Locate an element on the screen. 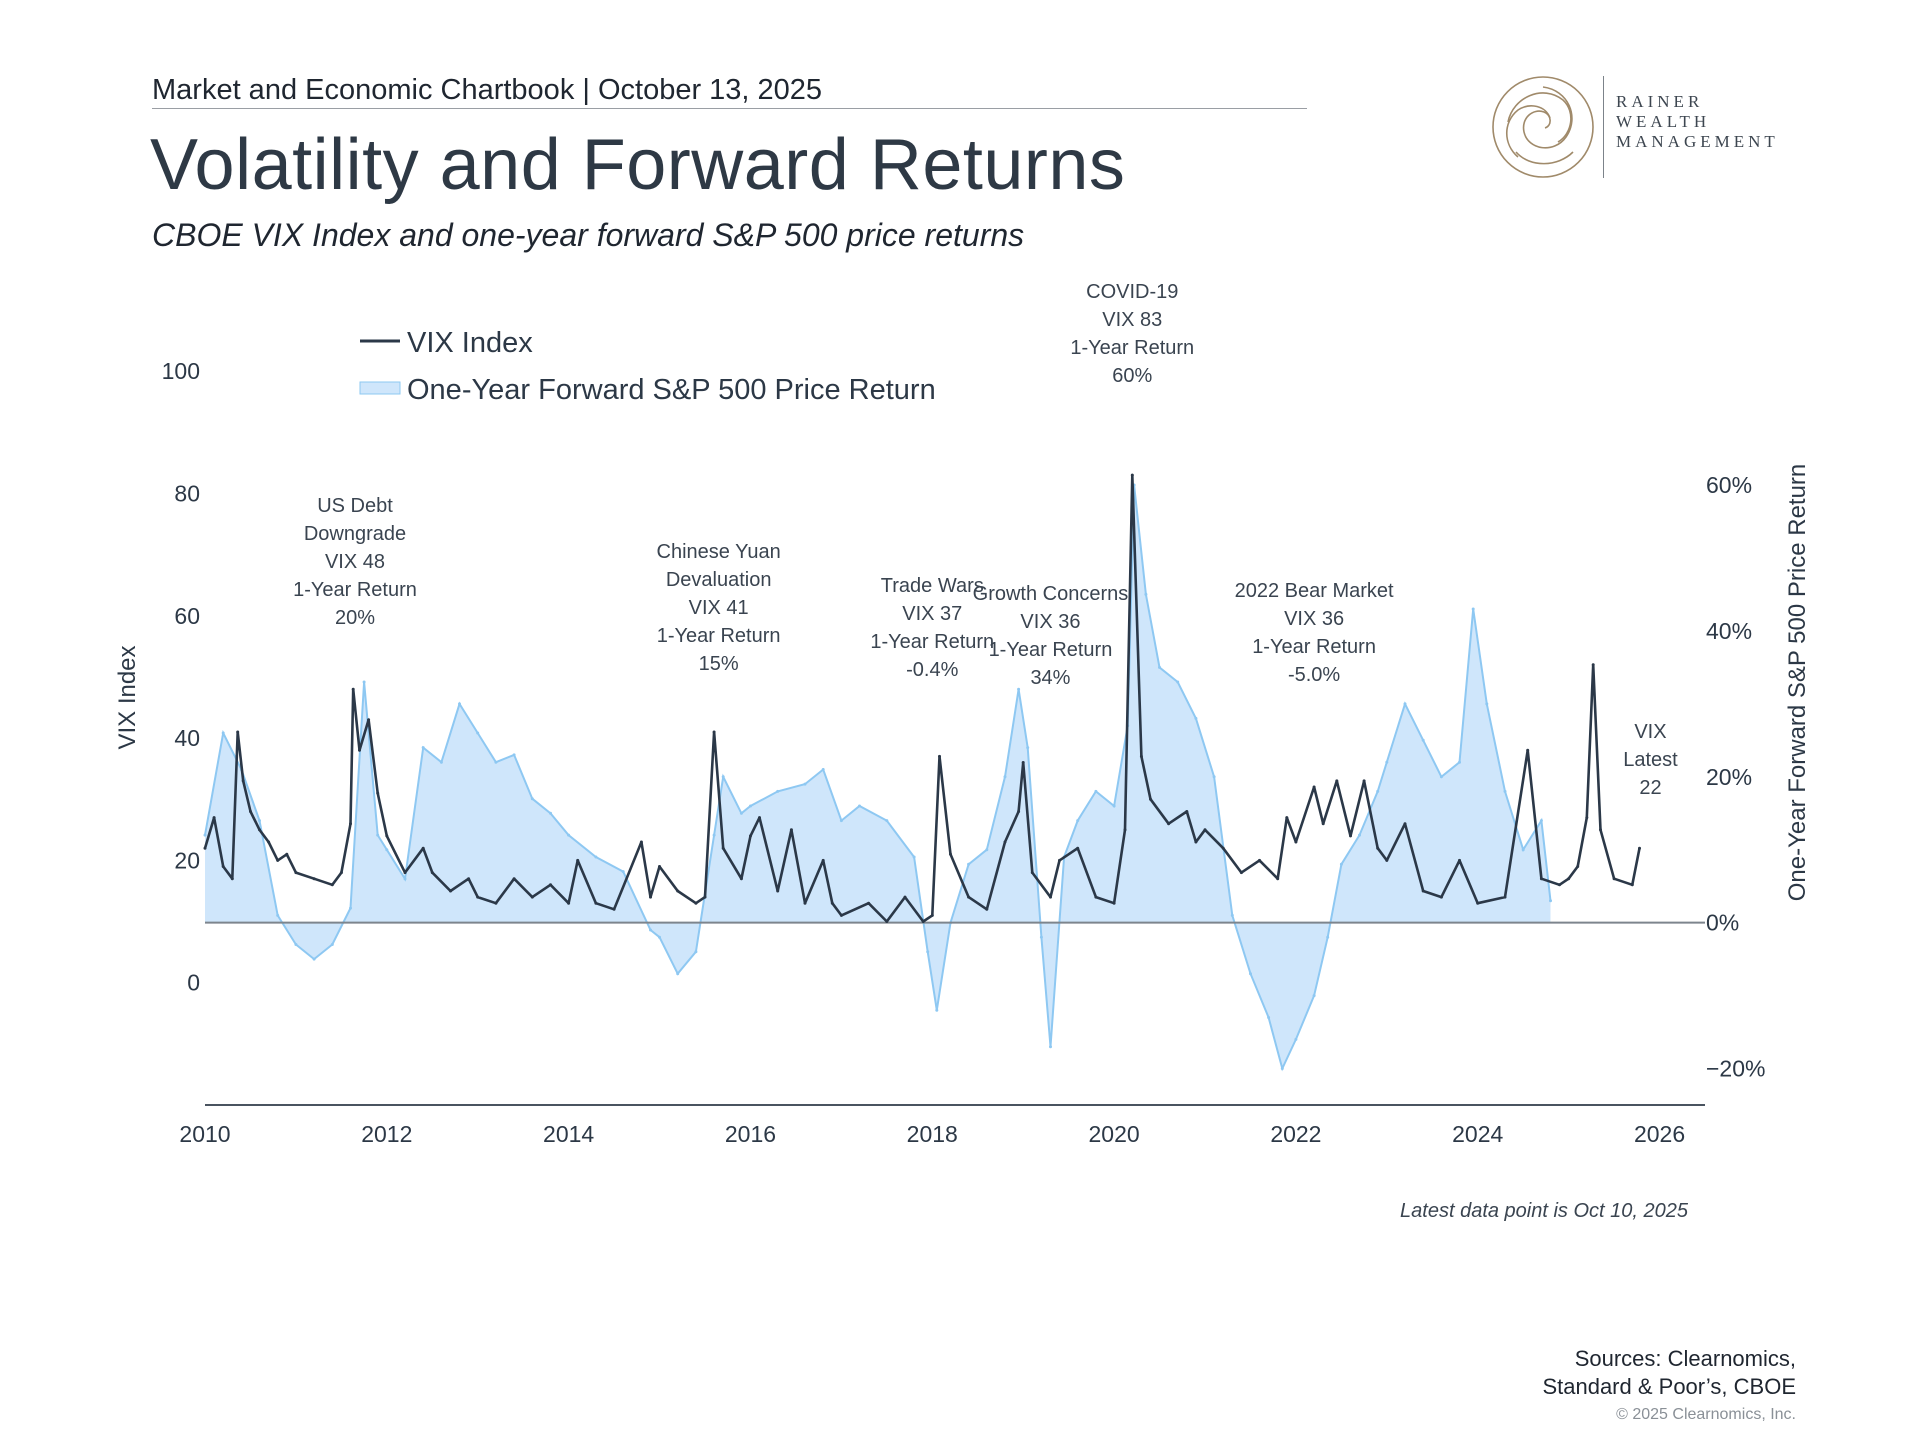 This screenshot has height=1440, width=1920. annotation-text: VIX 48 is located at coordinates (355, 562).